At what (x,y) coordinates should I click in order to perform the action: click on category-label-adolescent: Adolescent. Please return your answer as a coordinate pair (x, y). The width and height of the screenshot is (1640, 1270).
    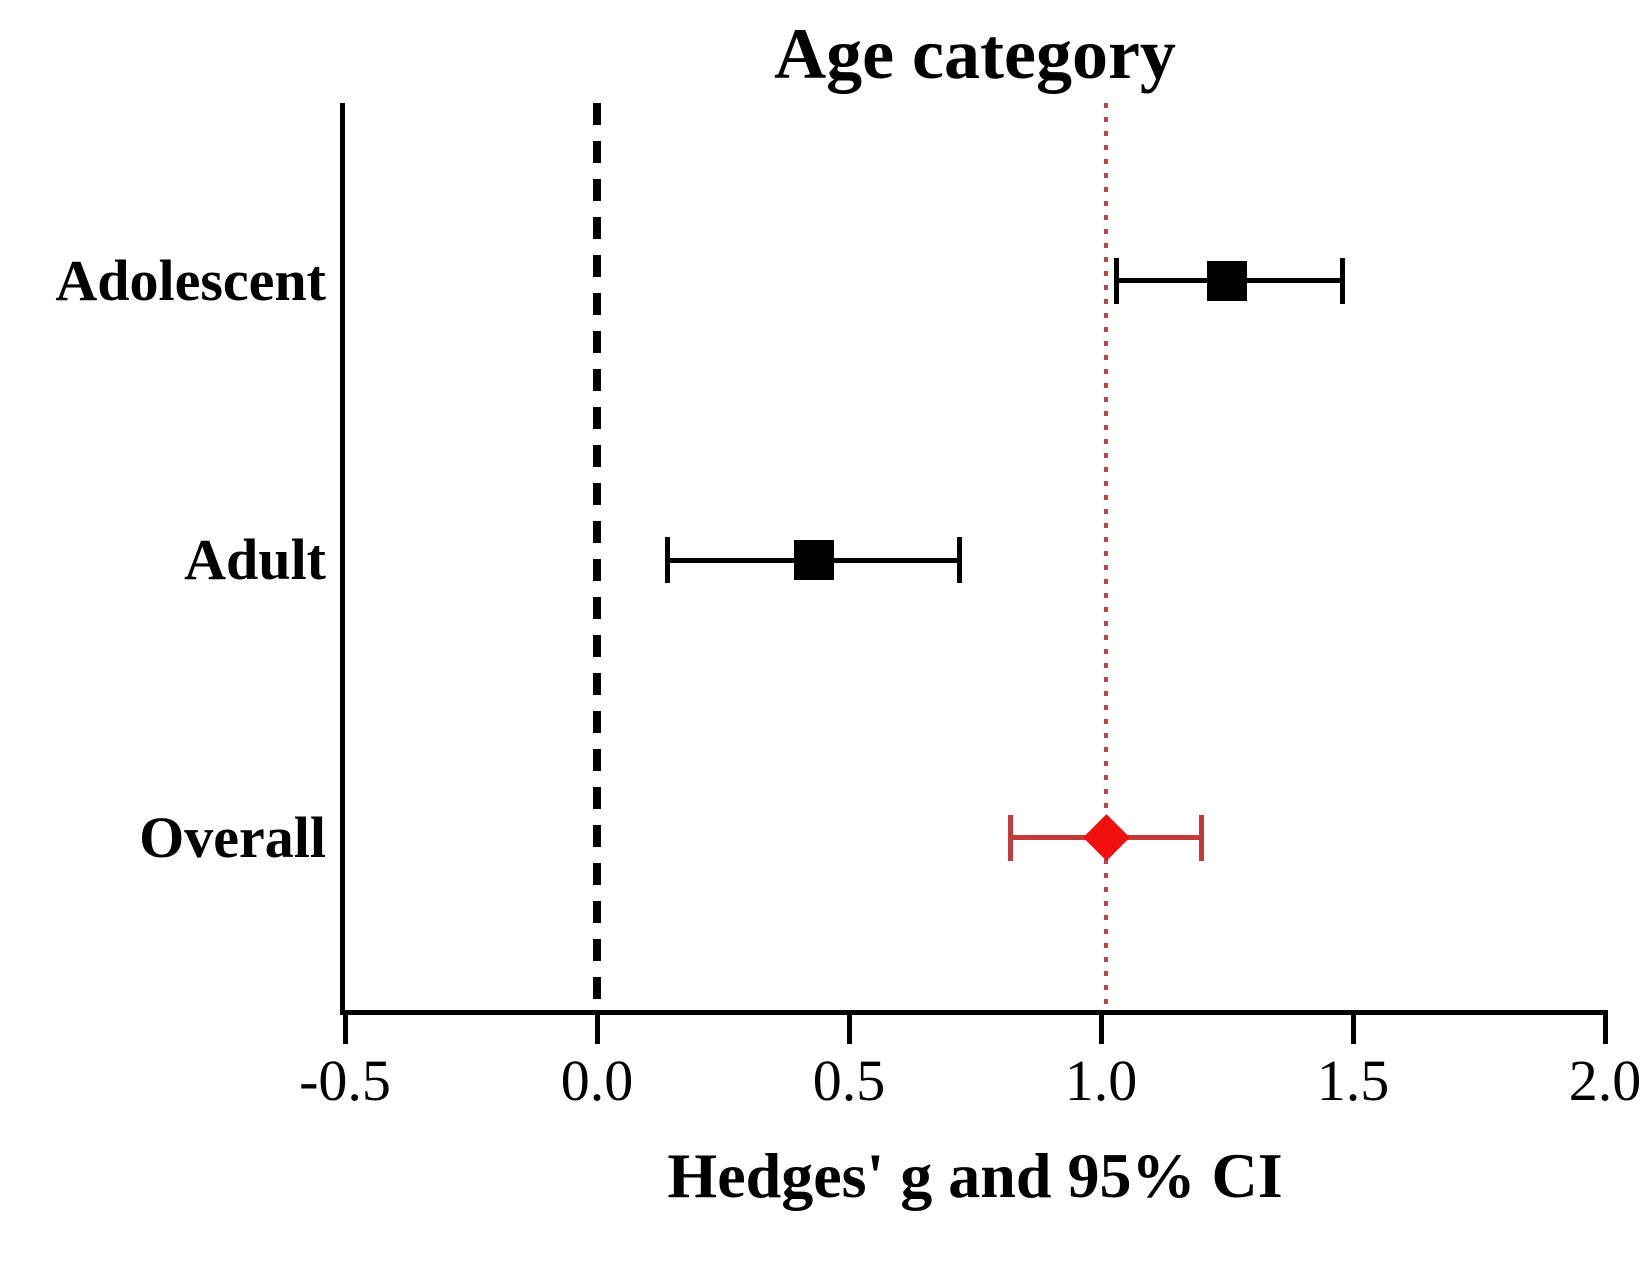
    Looking at the image, I should click on (190, 280).